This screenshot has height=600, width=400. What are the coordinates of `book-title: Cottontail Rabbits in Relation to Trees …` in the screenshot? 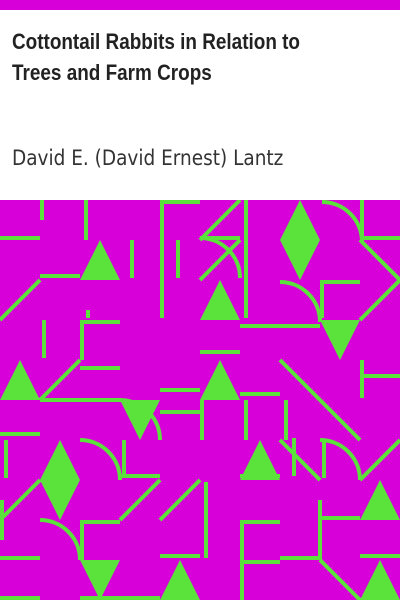 It's located at (156, 57).